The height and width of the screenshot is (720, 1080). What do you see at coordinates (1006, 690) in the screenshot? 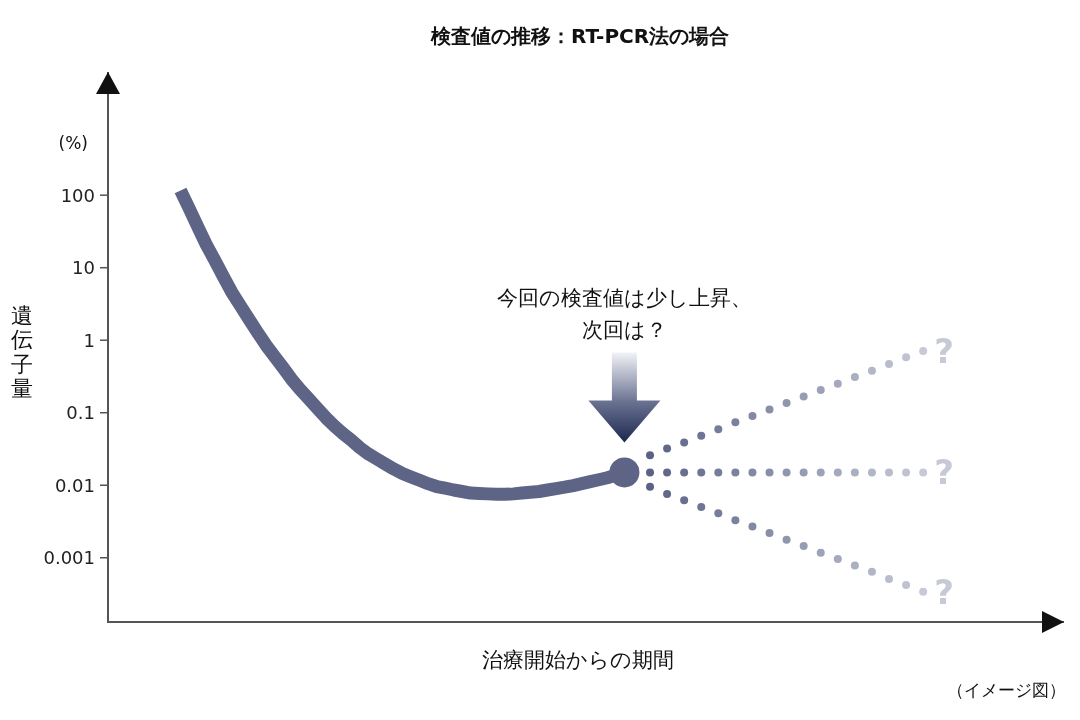
I see `annotation-note: （イメージ図）` at bounding box center [1006, 690].